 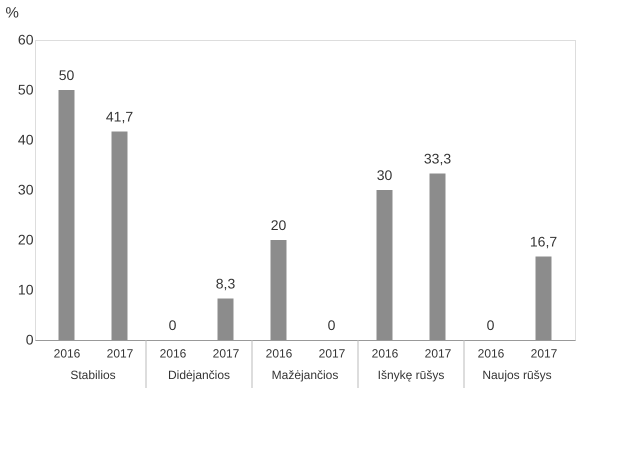 What do you see at coordinates (30, 340) in the screenshot?
I see `y-tick-label: 0` at bounding box center [30, 340].